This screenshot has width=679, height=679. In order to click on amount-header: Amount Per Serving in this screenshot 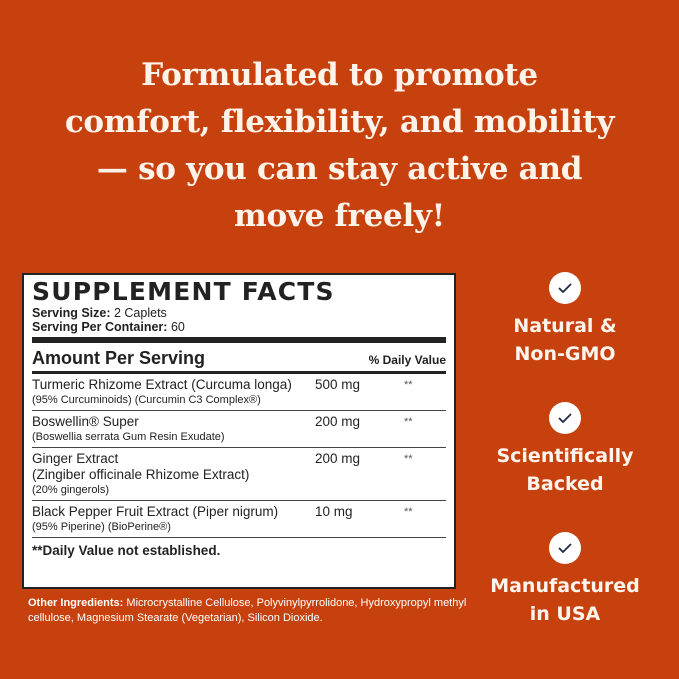, I will do `click(119, 358)`.